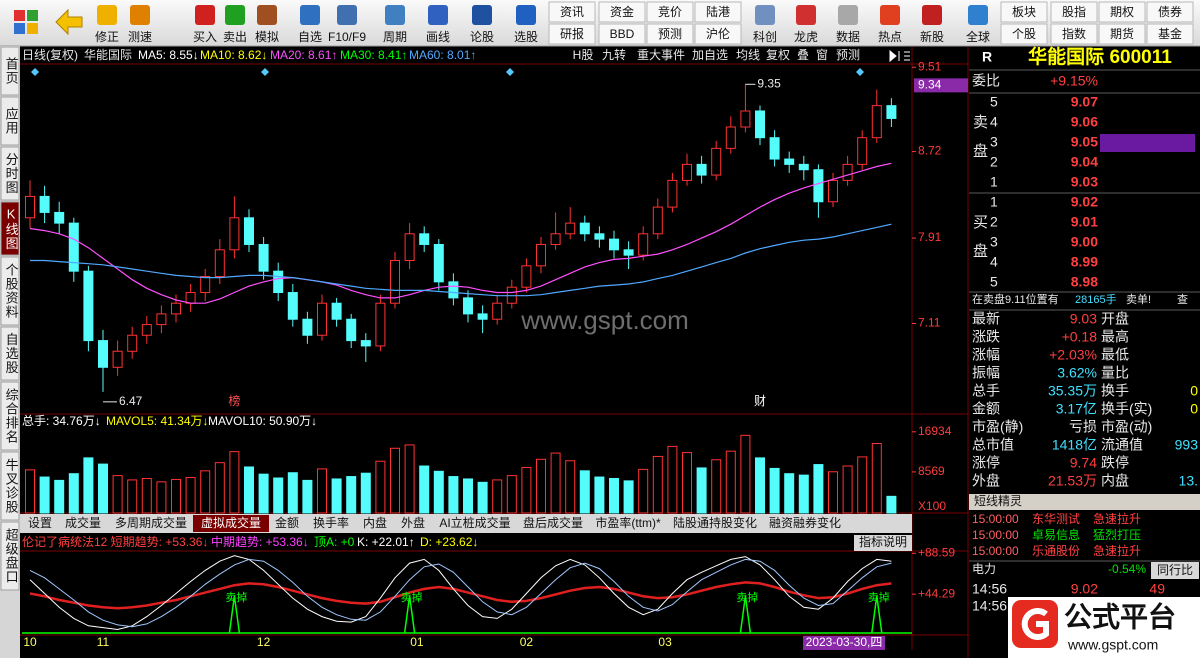 This screenshot has width=1200, height=658. I want to click on peer-button: 同行比, so click(1175, 570).